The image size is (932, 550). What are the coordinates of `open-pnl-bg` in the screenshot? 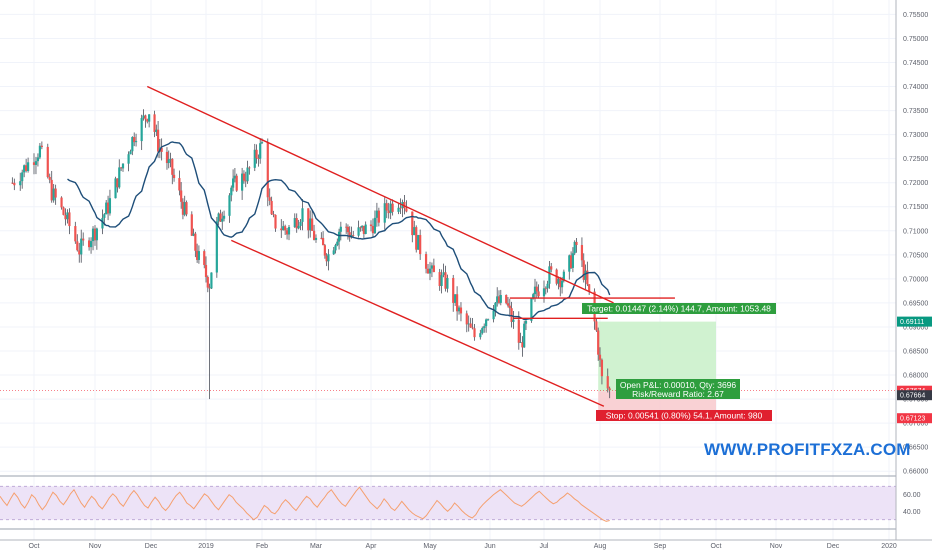 It's located at (678, 389).